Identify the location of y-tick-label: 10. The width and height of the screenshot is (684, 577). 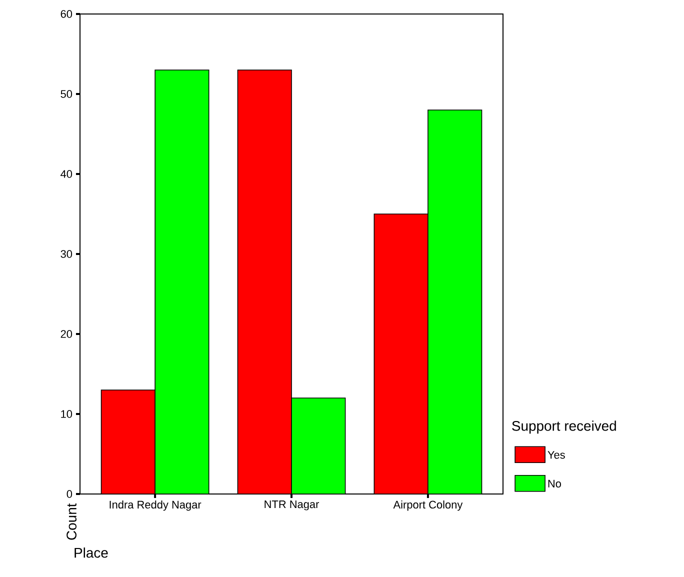
(66, 414).